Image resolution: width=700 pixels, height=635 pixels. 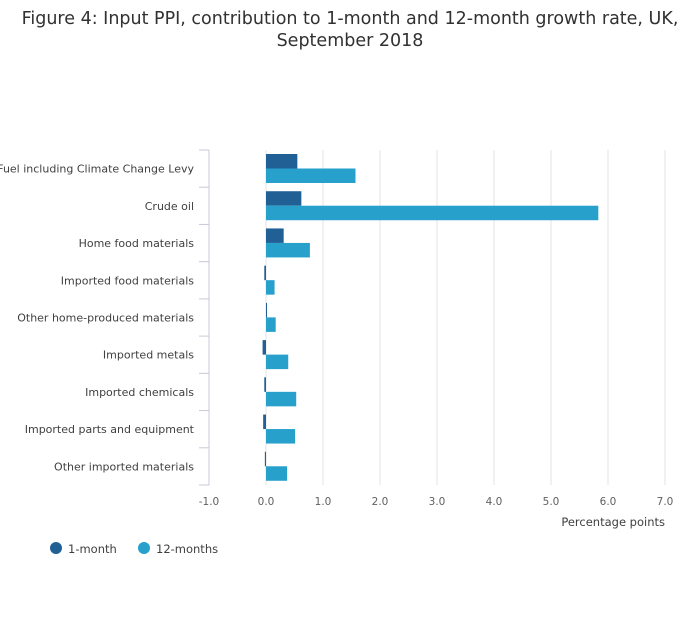 I want to click on category-label: Fuel including Climate Change Levy, so click(x=97, y=169).